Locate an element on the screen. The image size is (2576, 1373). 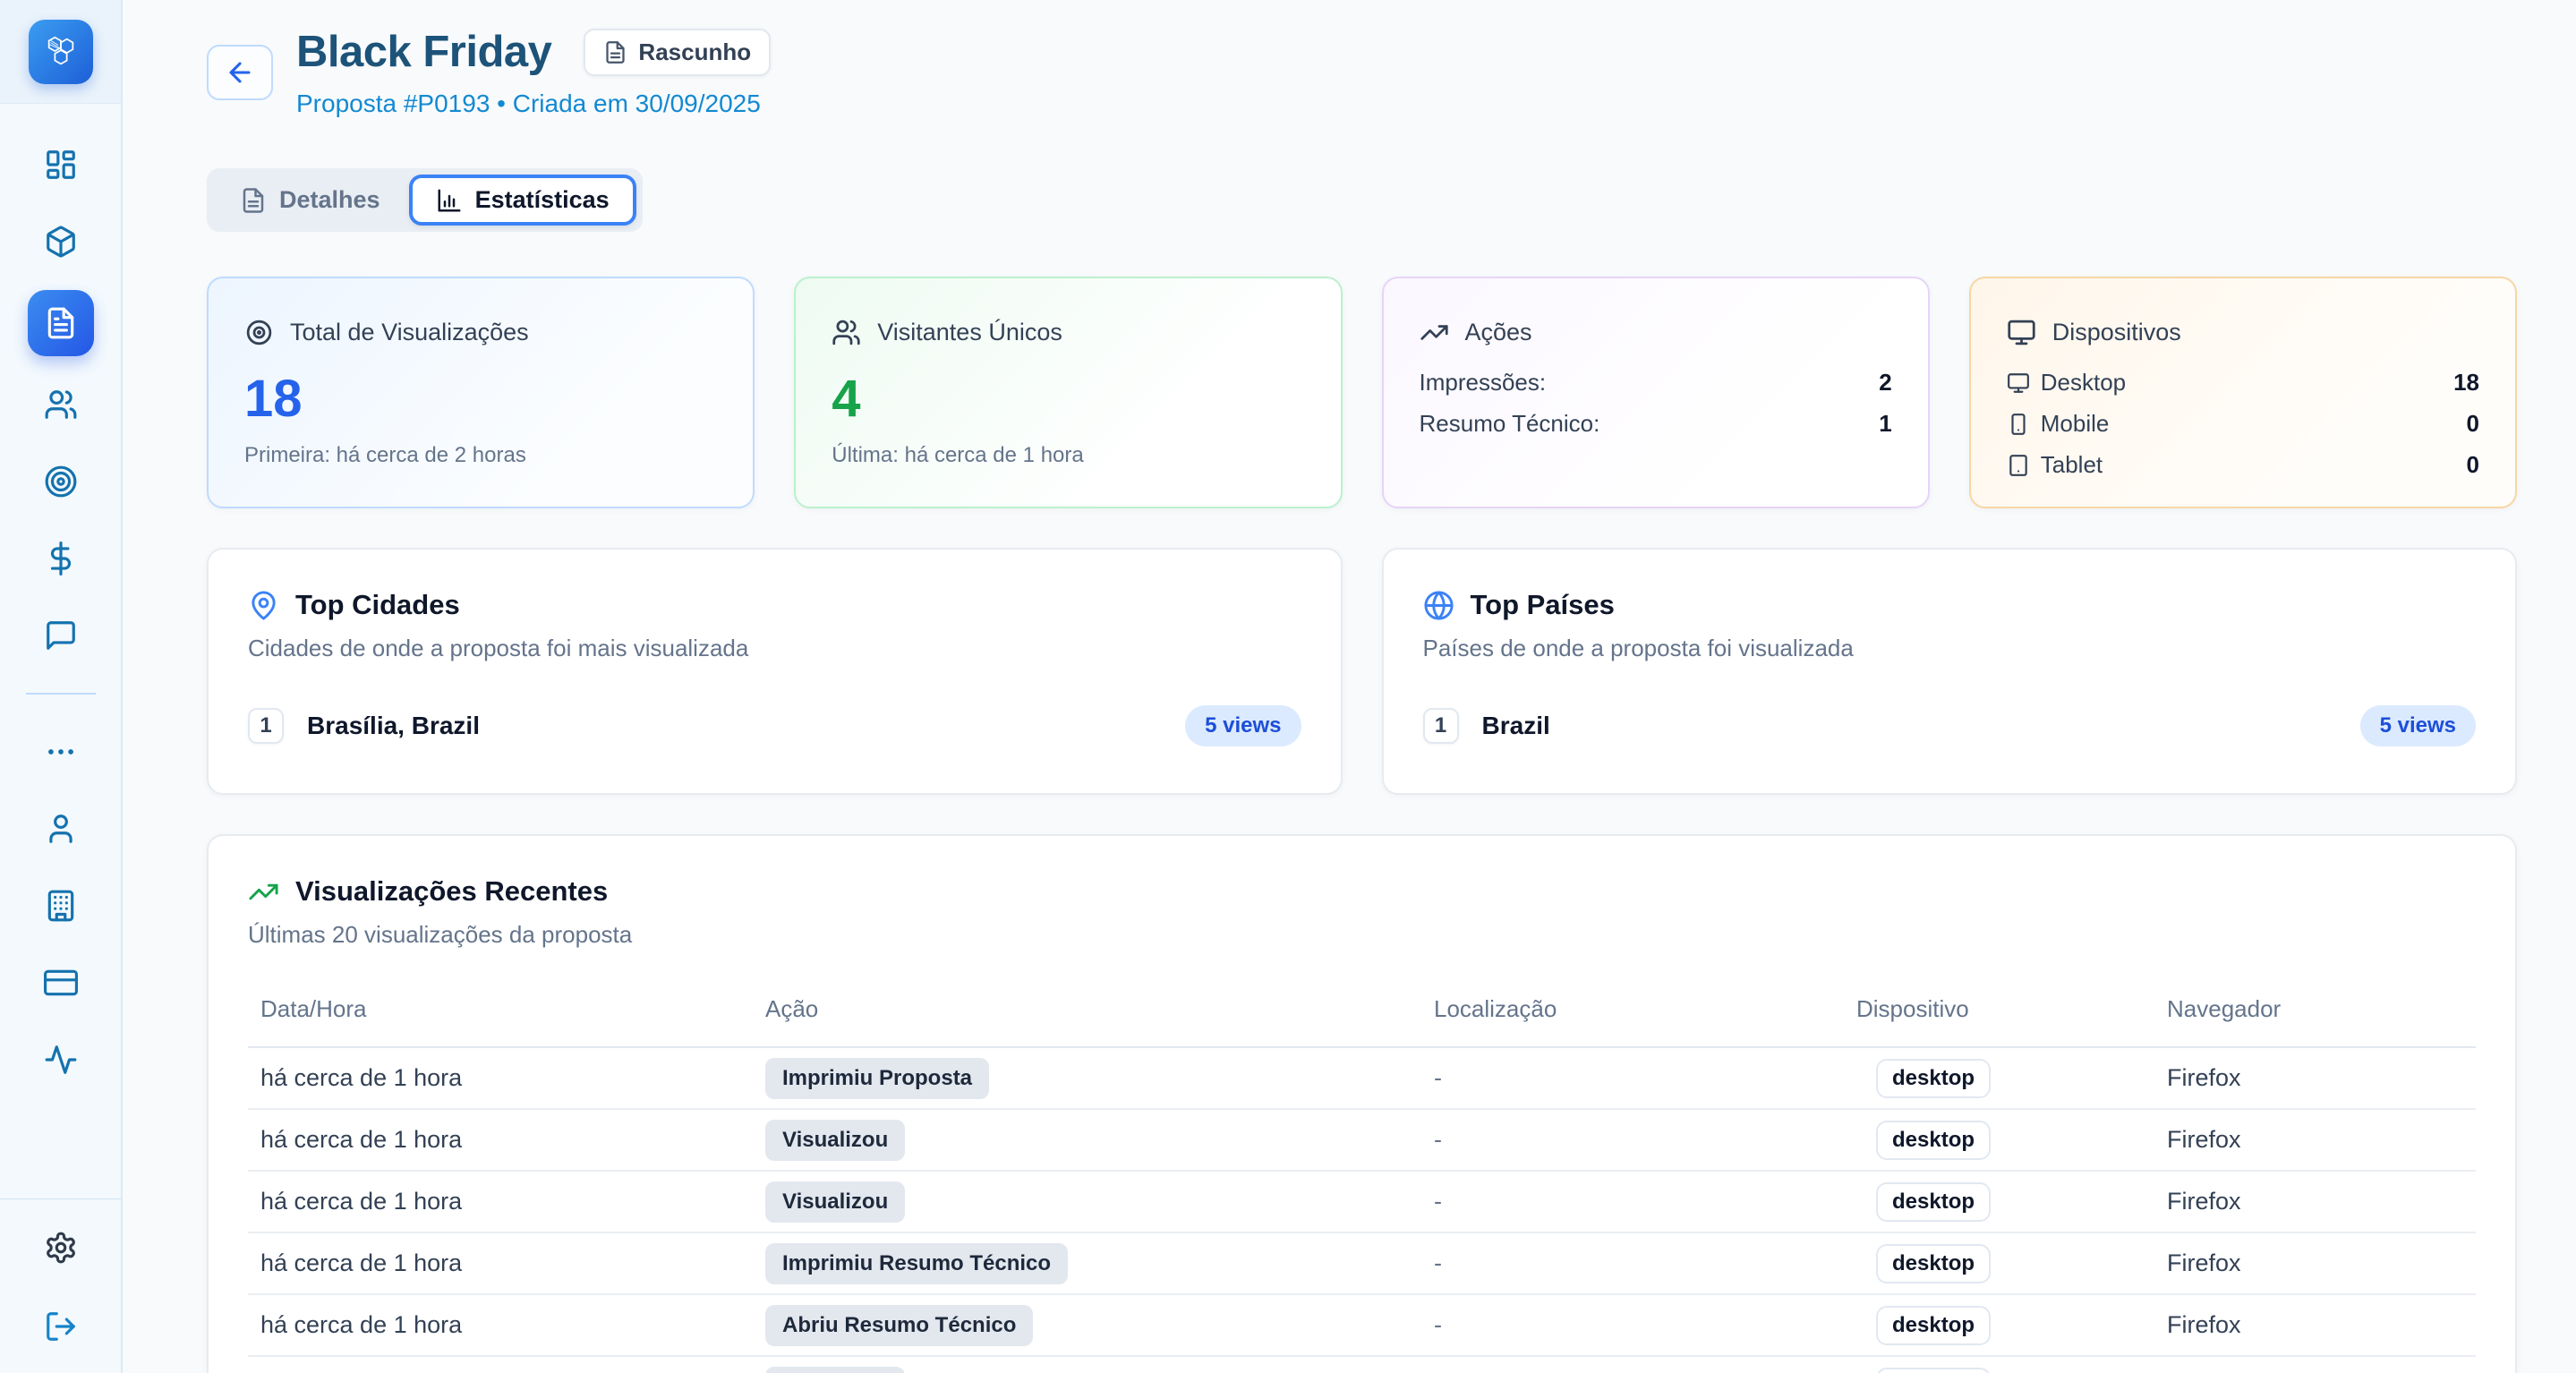
tab-bar: Detalhes Estatísticas is located at coordinates (425, 200).